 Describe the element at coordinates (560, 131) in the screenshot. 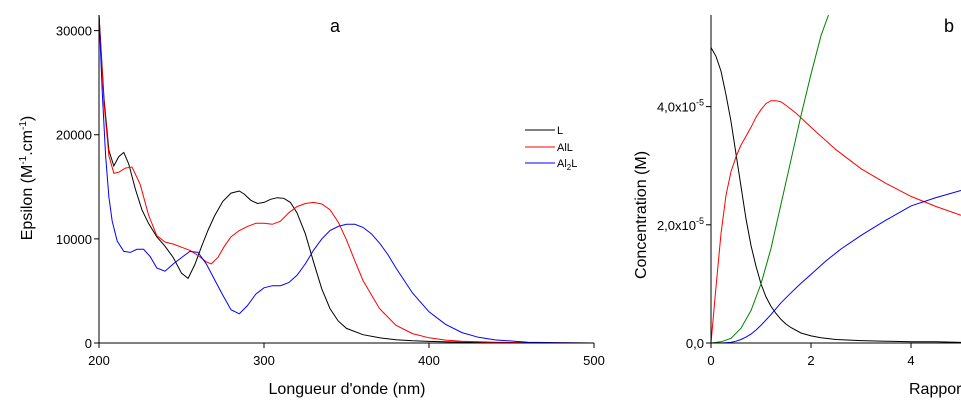

I see `chart-a-legend-label-l: L` at that location.